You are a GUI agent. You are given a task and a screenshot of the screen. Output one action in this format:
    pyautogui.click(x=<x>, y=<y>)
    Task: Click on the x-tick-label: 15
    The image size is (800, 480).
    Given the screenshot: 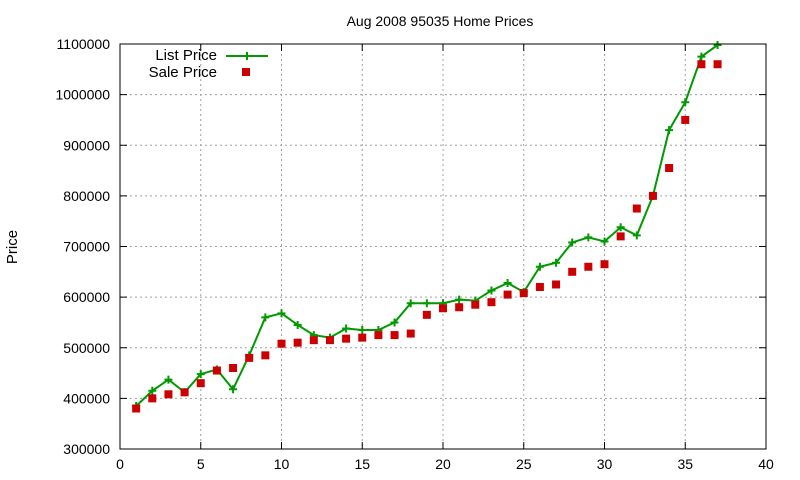 What is the action you would take?
    pyautogui.click(x=362, y=464)
    